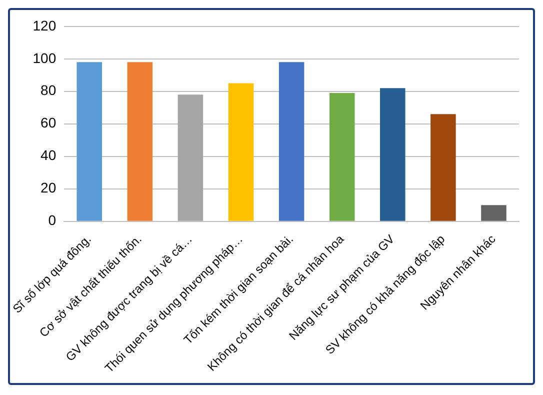  What do you see at coordinates (48, 155) in the screenshot?
I see `y-tick-label: 40` at bounding box center [48, 155].